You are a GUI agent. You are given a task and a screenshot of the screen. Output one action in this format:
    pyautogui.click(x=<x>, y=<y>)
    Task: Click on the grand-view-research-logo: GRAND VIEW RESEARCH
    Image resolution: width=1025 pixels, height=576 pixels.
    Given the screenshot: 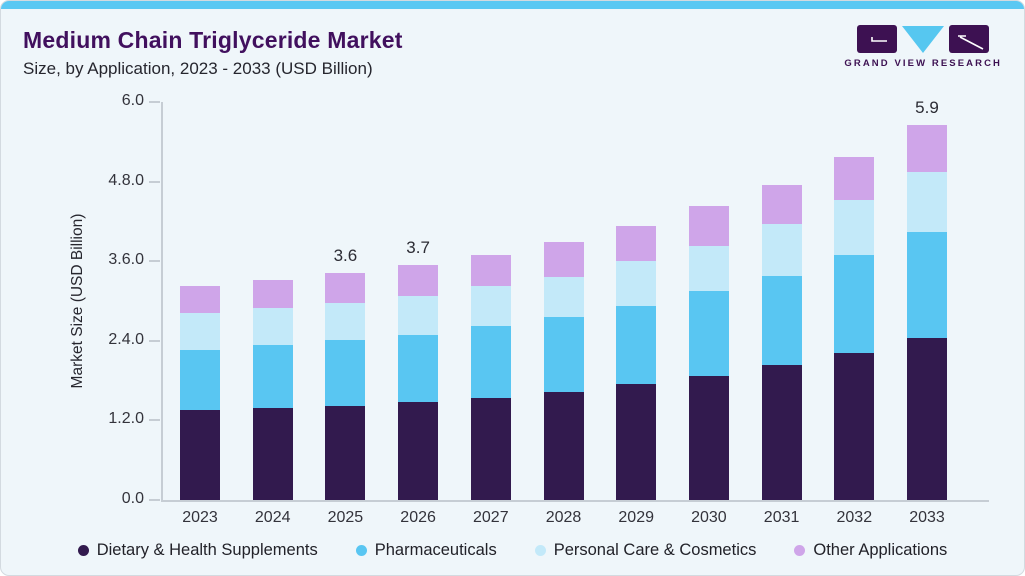 What is the action you would take?
    pyautogui.click(x=923, y=47)
    